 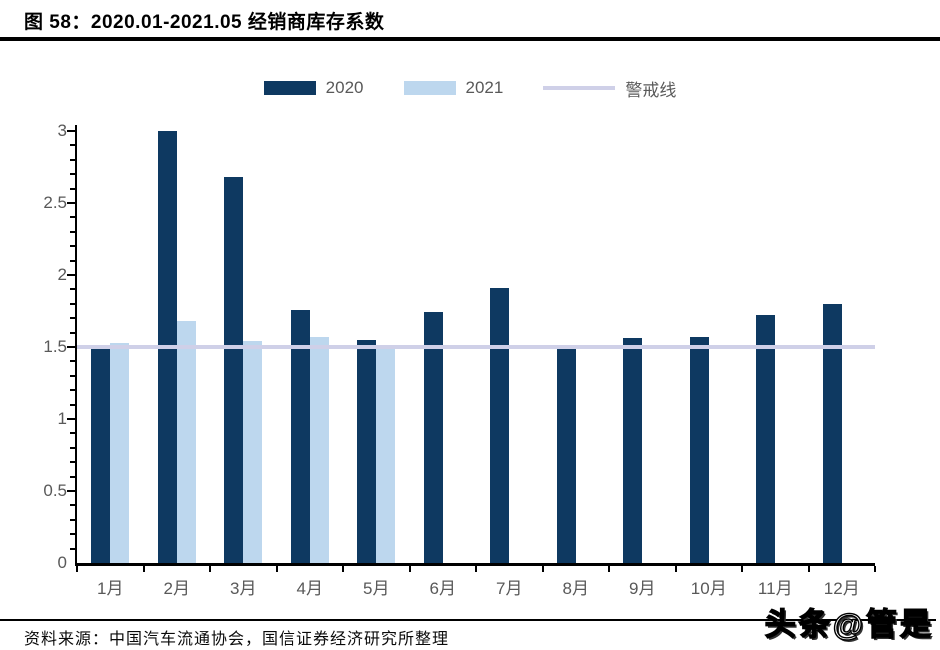 What do you see at coordinates (433, 437) in the screenshot?
I see `bar-2020-6月` at bounding box center [433, 437].